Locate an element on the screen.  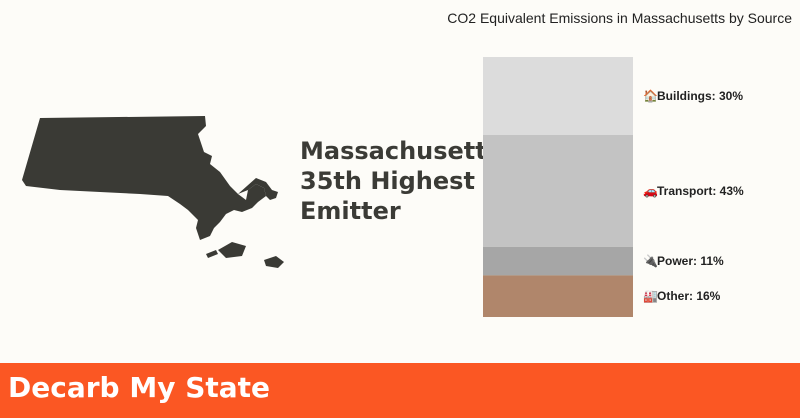
plug-icon: 🔌 is located at coordinates (650, 261).